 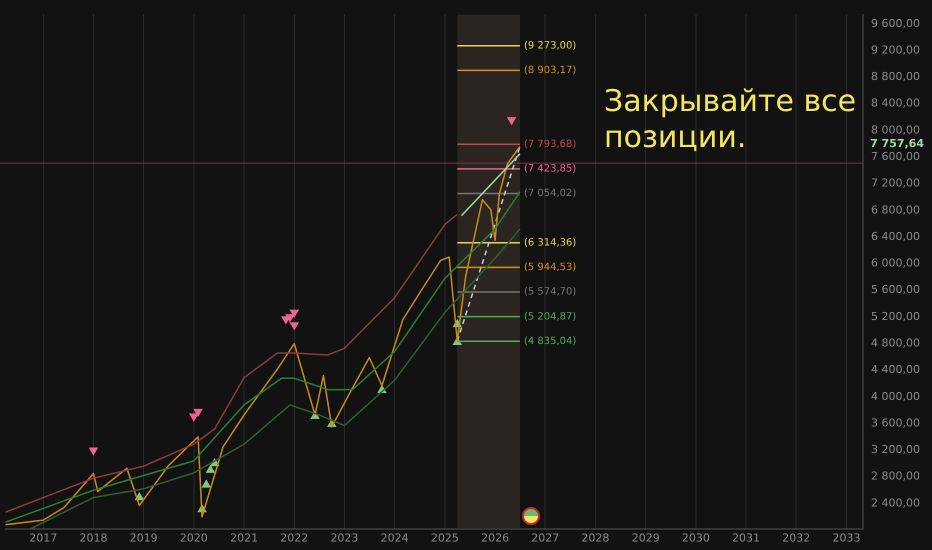 What do you see at coordinates (344, 537) in the screenshot?
I see `x-tick-label: 2023` at bounding box center [344, 537].